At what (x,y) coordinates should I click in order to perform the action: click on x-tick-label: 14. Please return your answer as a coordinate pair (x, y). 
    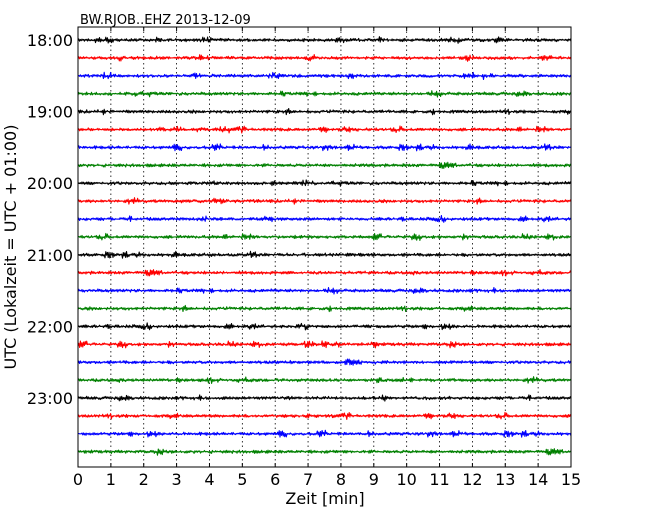
    Looking at the image, I should click on (538, 479).